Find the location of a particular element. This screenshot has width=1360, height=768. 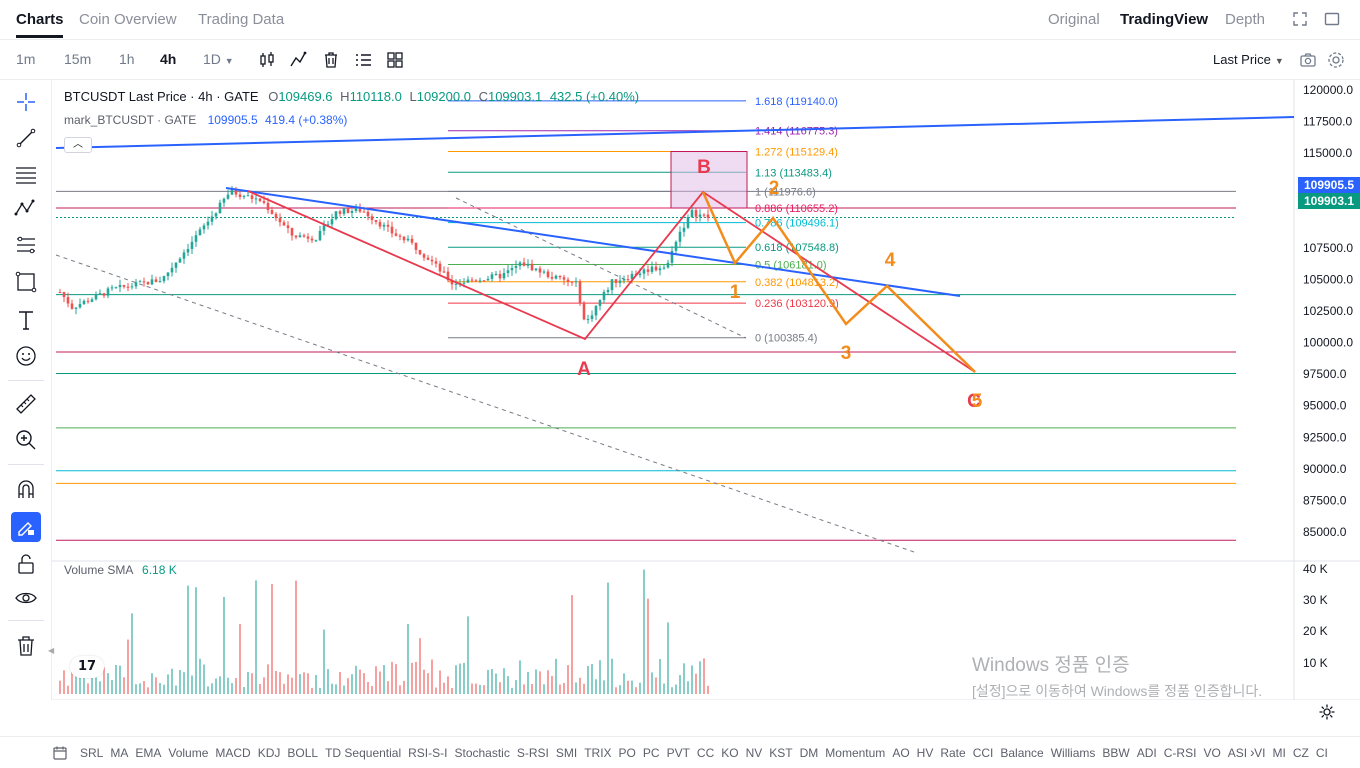

chart-settings-icon is located at coordinates (1327, 712).